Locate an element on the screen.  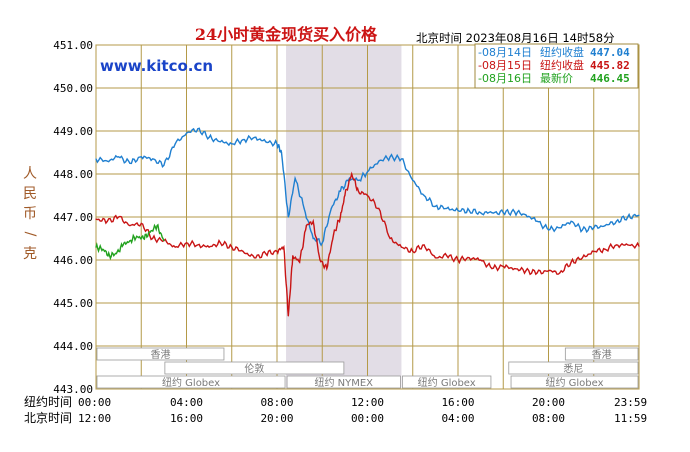
y-tick-label: 444.00 is located at coordinates (73, 346).